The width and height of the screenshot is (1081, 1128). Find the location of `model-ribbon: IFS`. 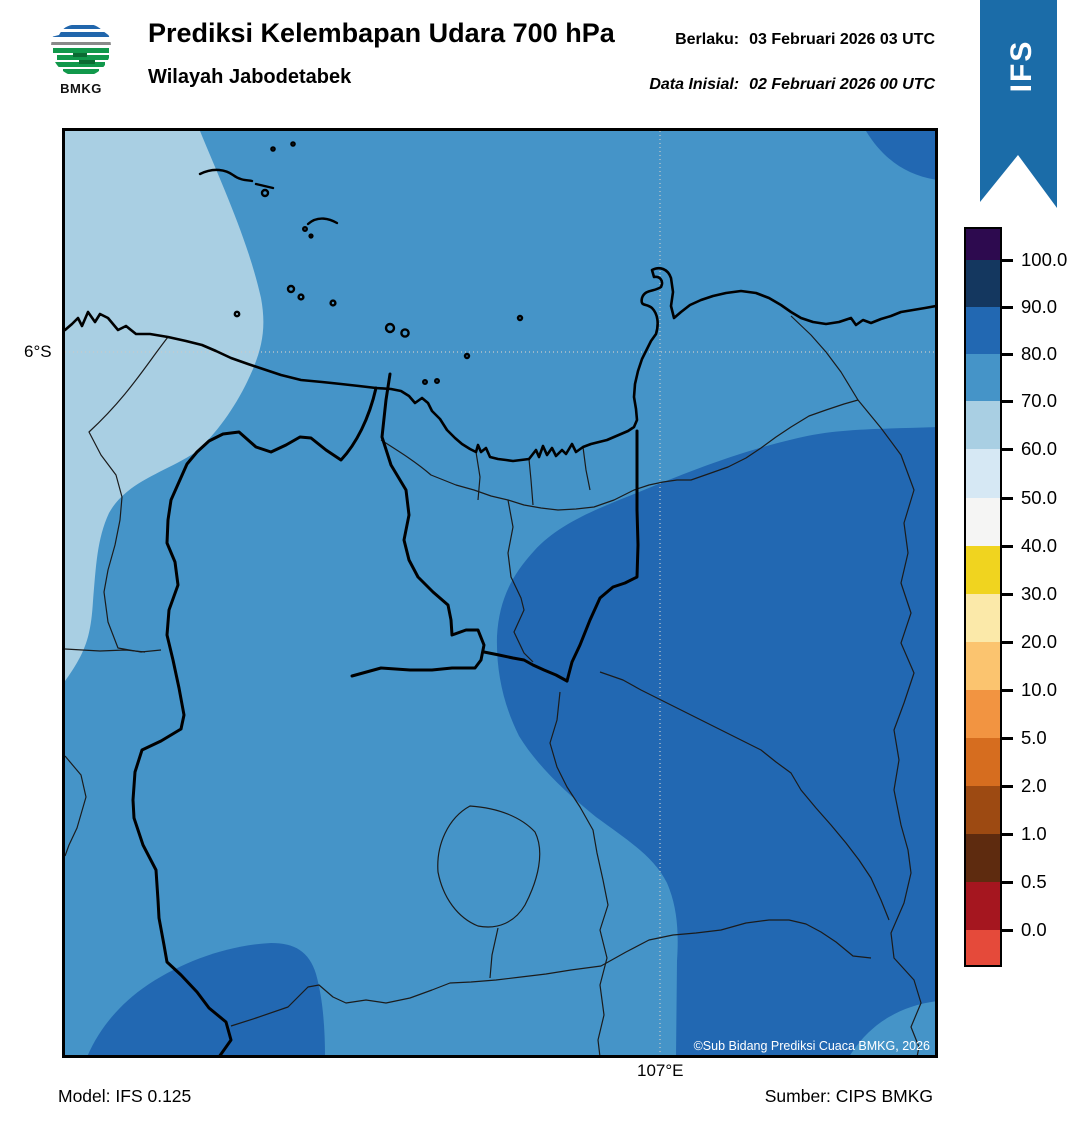

model-ribbon: IFS is located at coordinates (1018, 104).